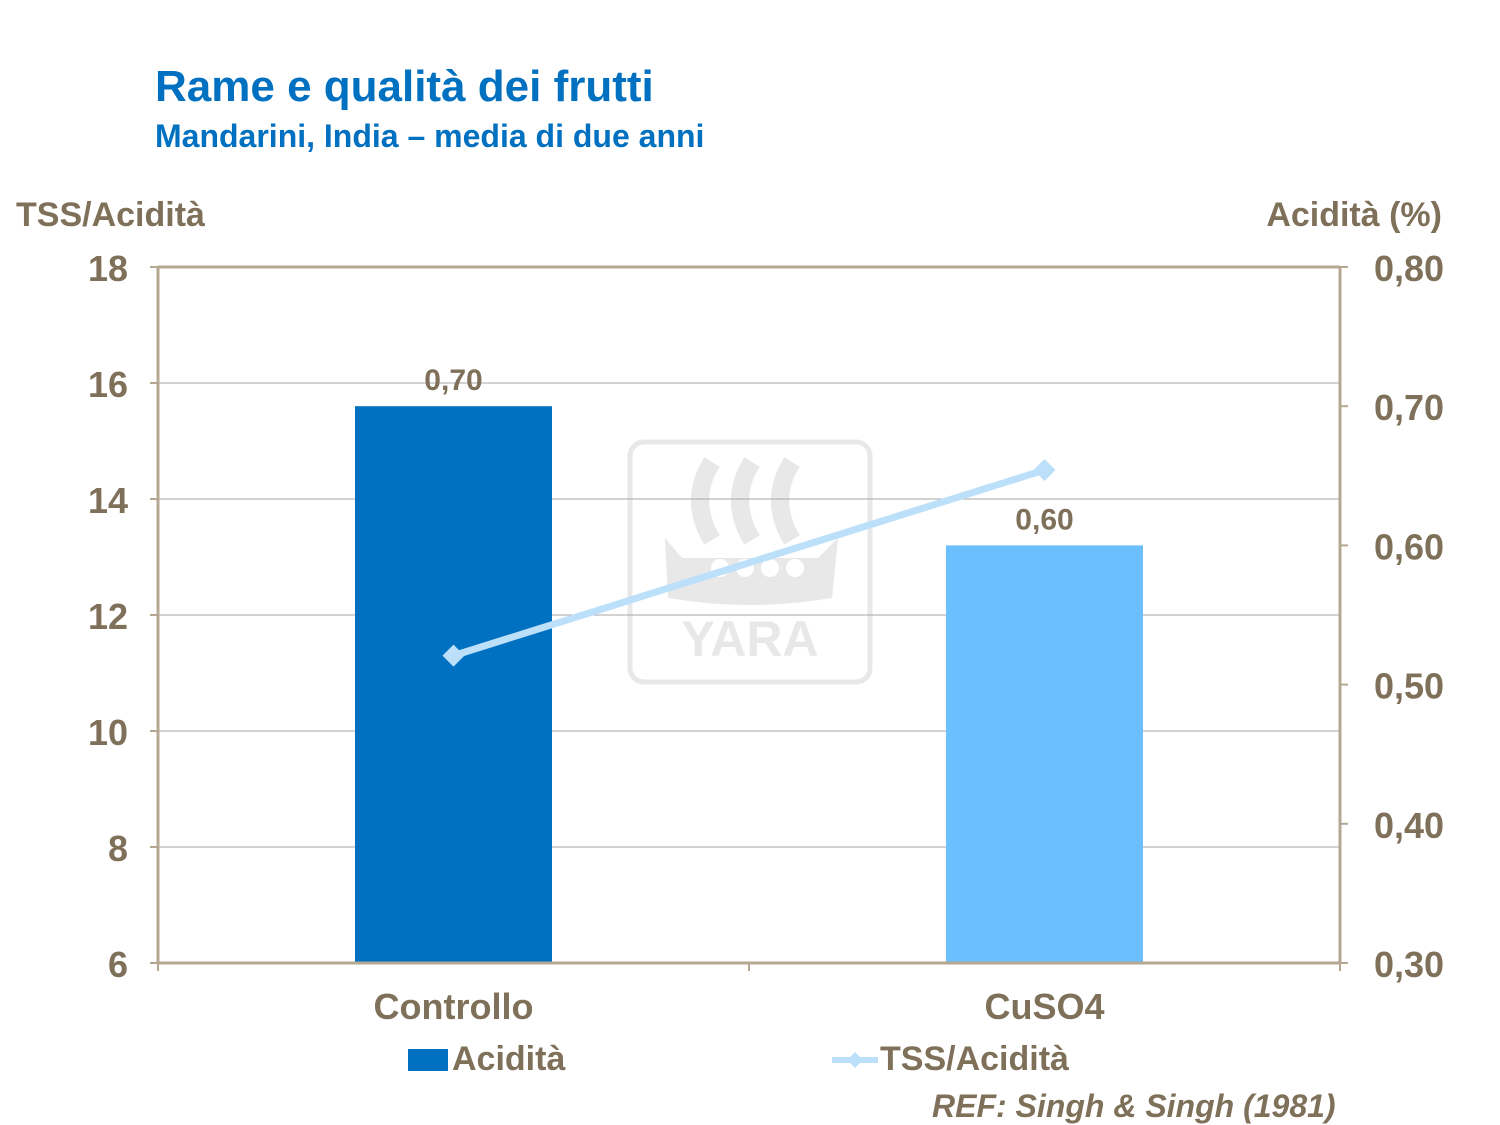 Image resolution: width=1500 pixels, height=1125 pixels. What do you see at coordinates (1409, 825) in the screenshot?
I see `right-tick-label: 0,40` at bounding box center [1409, 825].